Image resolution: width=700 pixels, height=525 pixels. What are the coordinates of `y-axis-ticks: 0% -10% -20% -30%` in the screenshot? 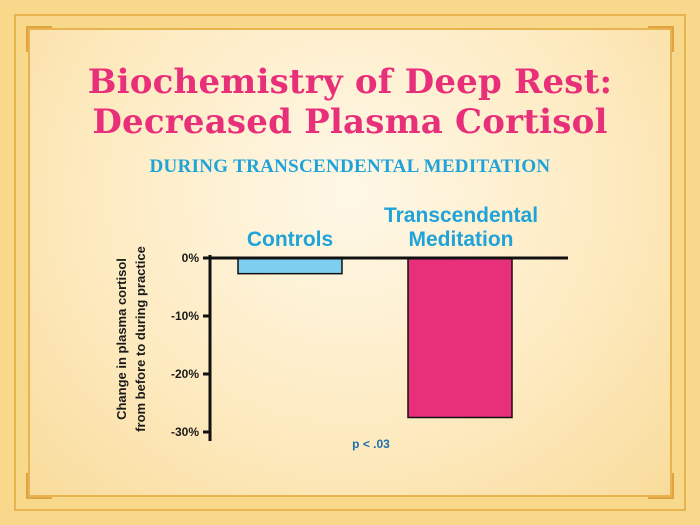 It's located at (191, 345).